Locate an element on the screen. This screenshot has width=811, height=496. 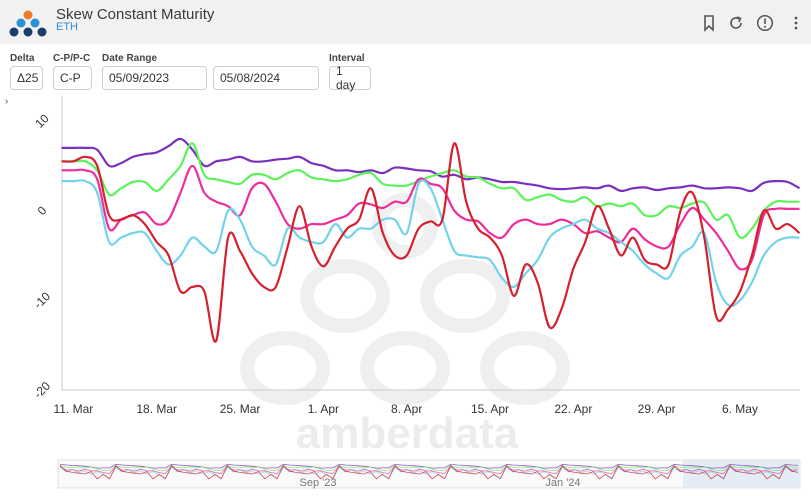
x-tick-label: 8. Apr is located at coordinates (406, 409).